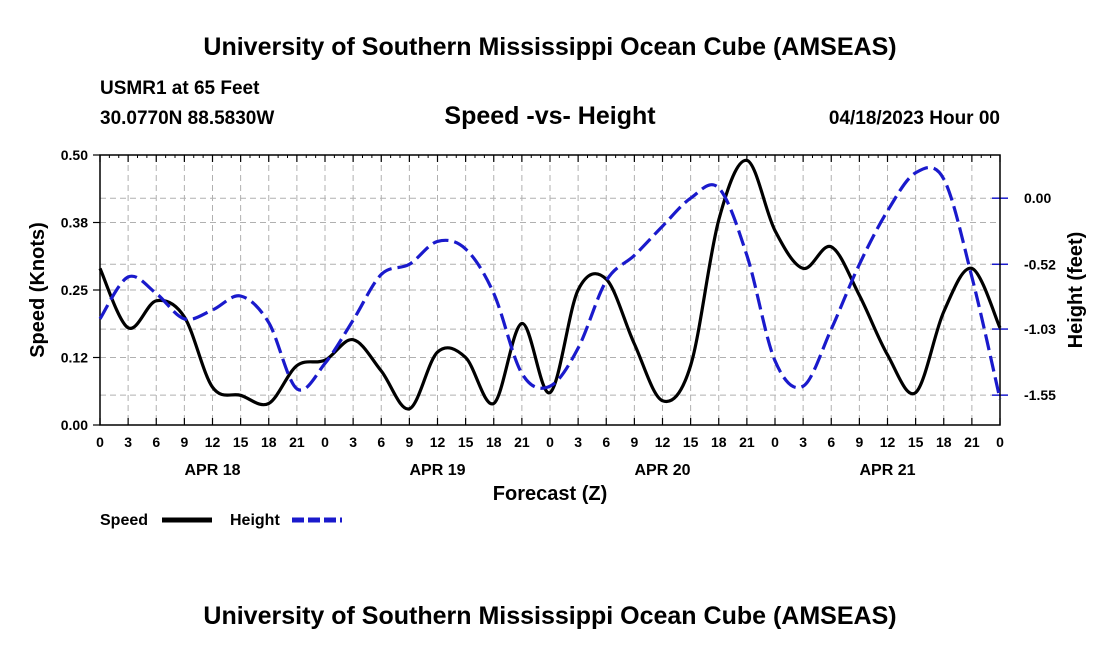 The image size is (1100, 650). What do you see at coordinates (1040, 329) in the screenshot?
I see `y2-tick-label: -1.03` at bounding box center [1040, 329].